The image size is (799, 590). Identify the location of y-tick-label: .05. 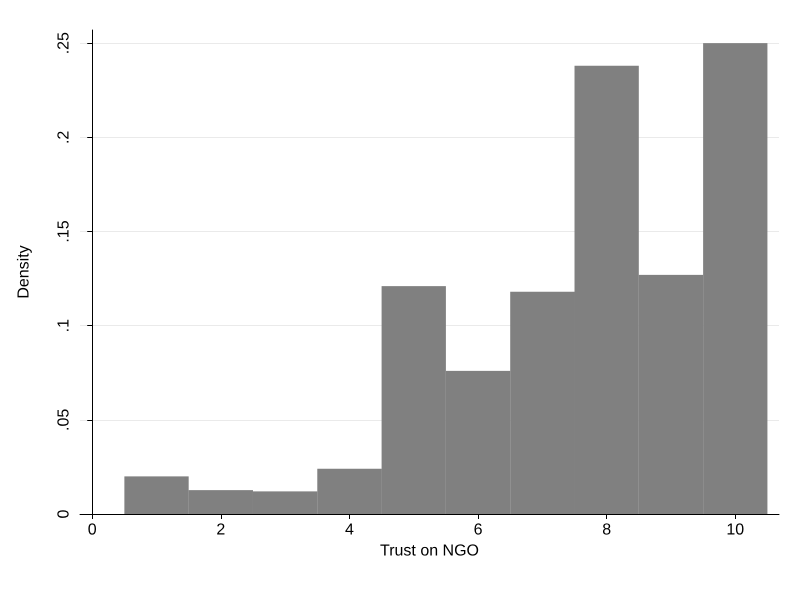
(64, 419).